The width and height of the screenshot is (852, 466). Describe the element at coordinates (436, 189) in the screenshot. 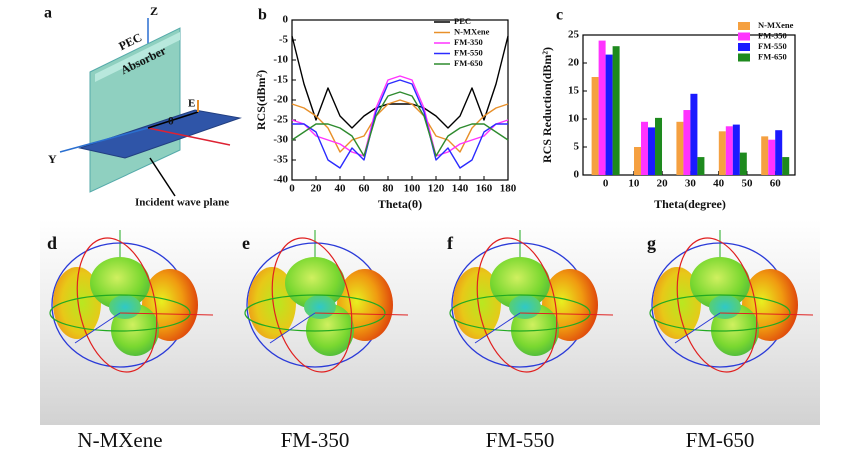

I see `x-tick-label: 120` at that location.